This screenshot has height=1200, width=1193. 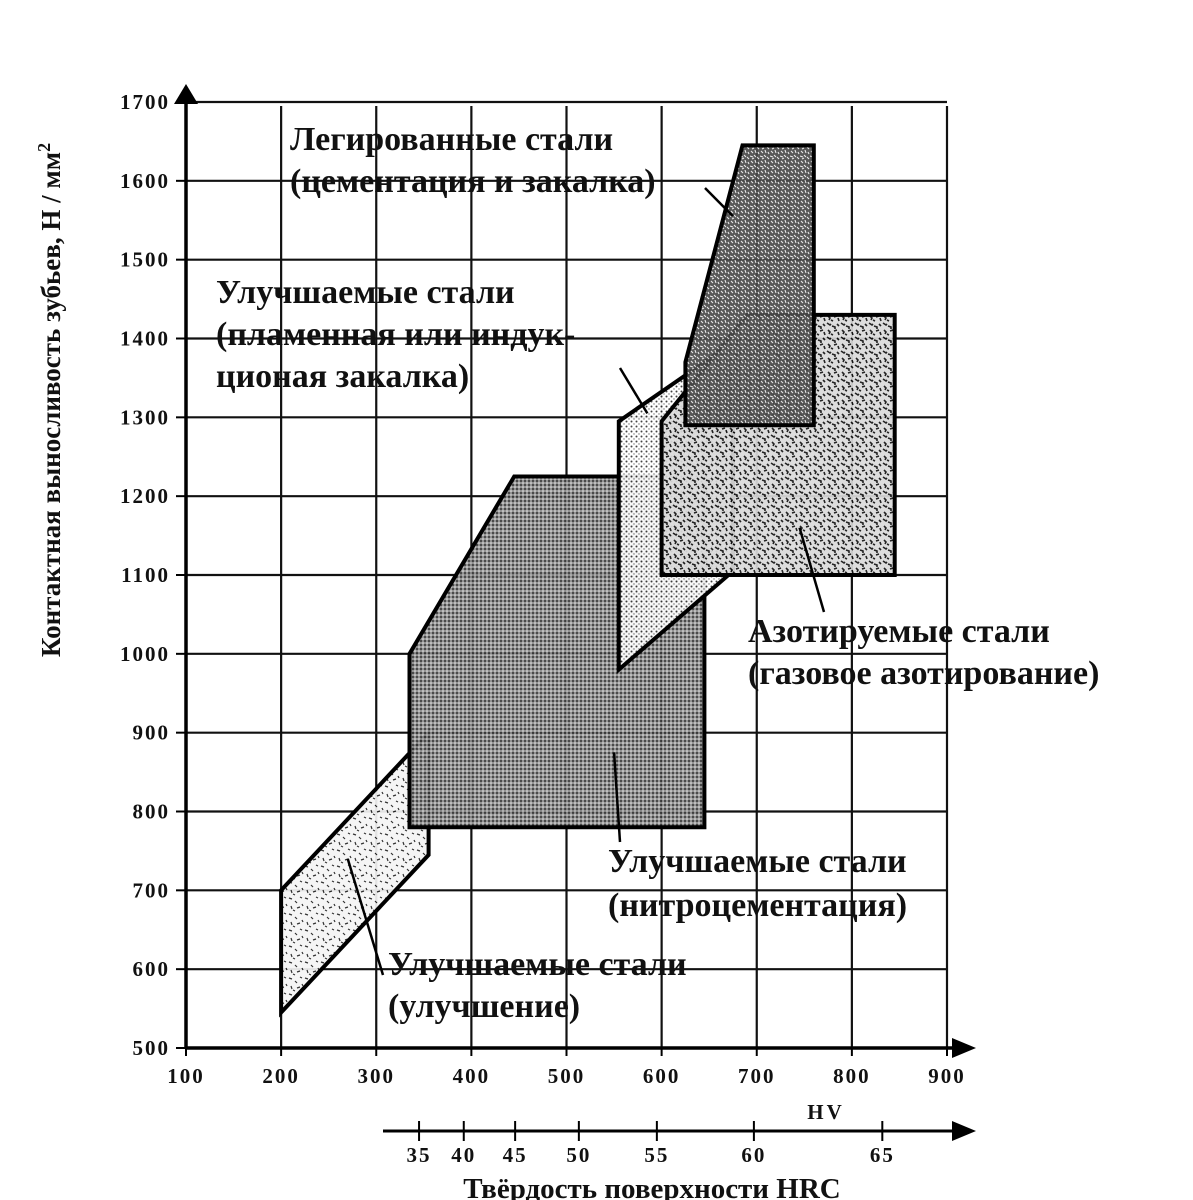 What do you see at coordinates (964, 1131) in the screenshot?
I see `hrc-axis-arrow` at bounding box center [964, 1131].